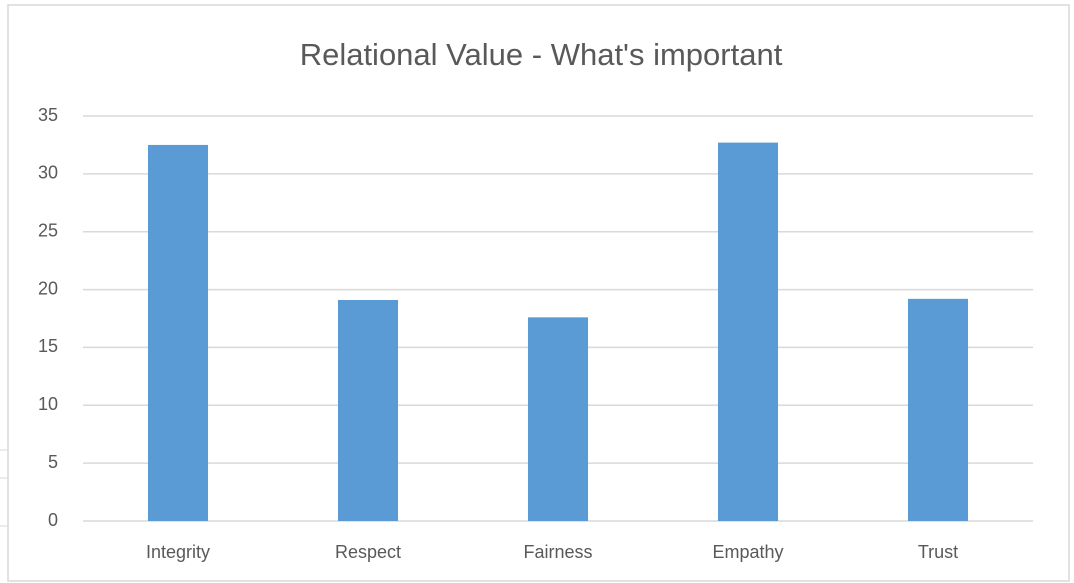 This screenshot has width=1074, height=583. What do you see at coordinates (48, 230) in the screenshot?
I see `y-tick-label: 25` at bounding box center [48, 230].